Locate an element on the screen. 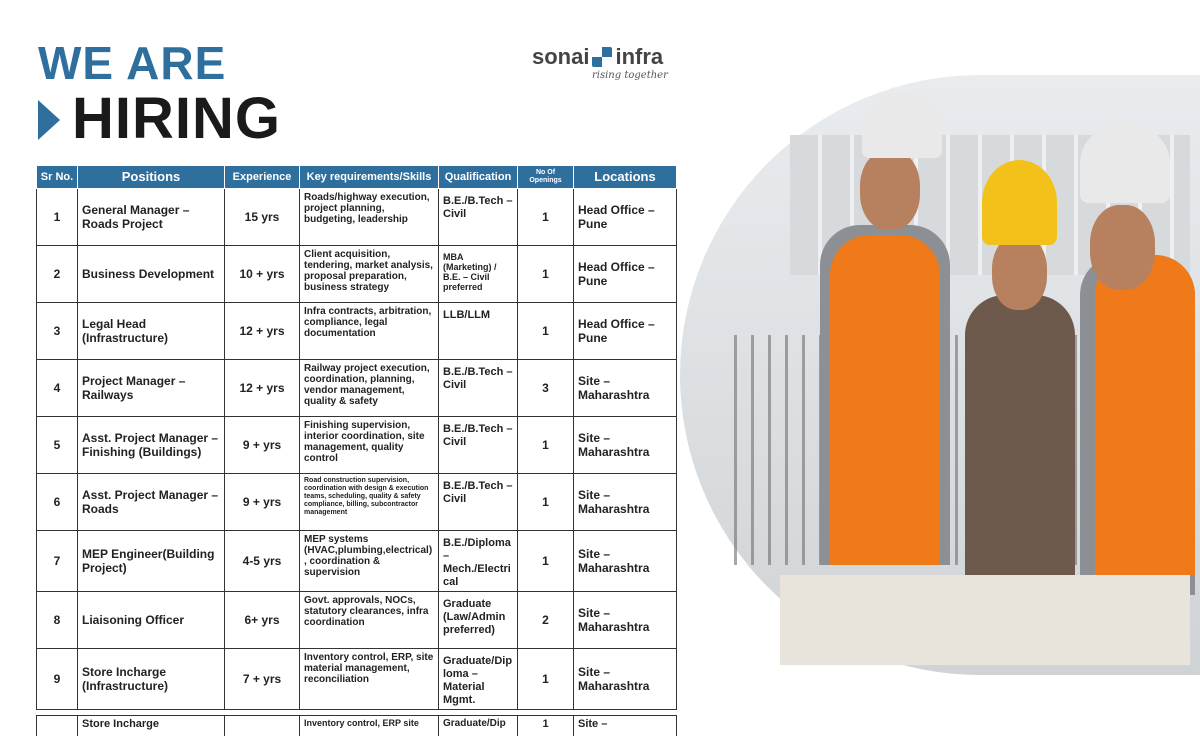 The height and width of the screenshot is (736, 1200). partial-location: Site – is located at coordinates (625, 726).